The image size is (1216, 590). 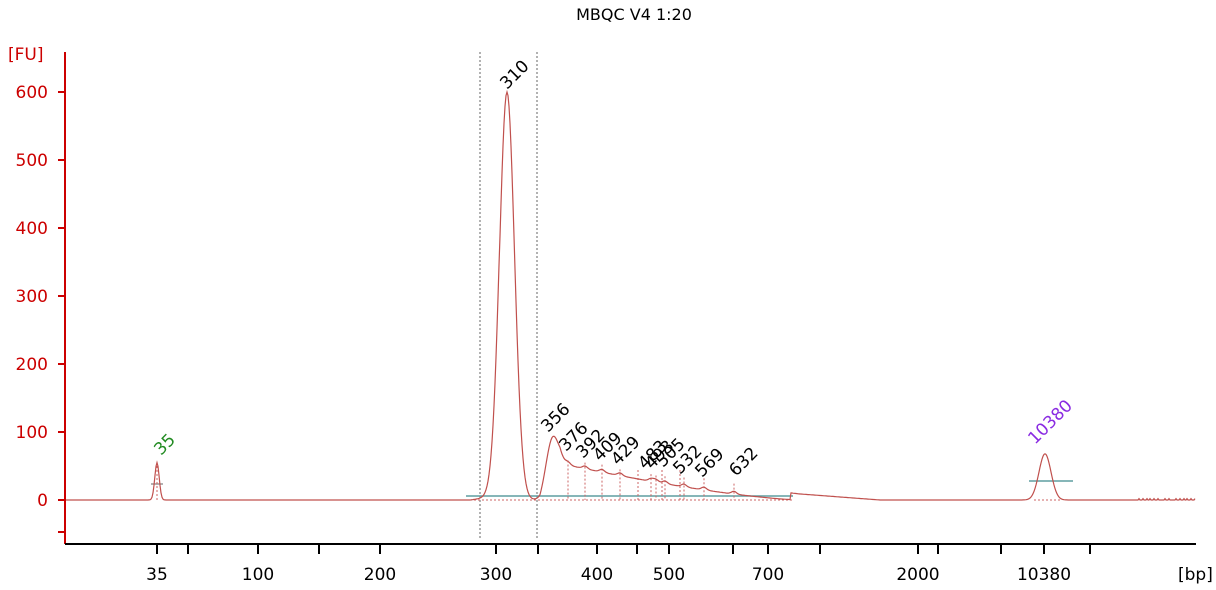 I want to click on x-axis-label: [bp], so click(x=1195, y=575).